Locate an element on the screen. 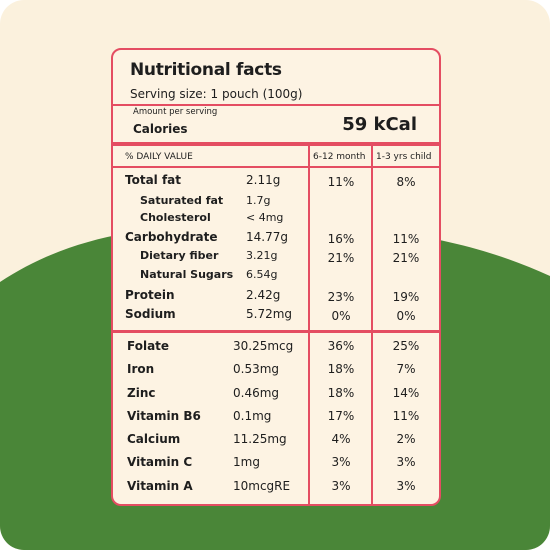 The width and height of the screenshot is (550, 550). nutrient-amount: 1.7g is located at coordinates (258, 200).